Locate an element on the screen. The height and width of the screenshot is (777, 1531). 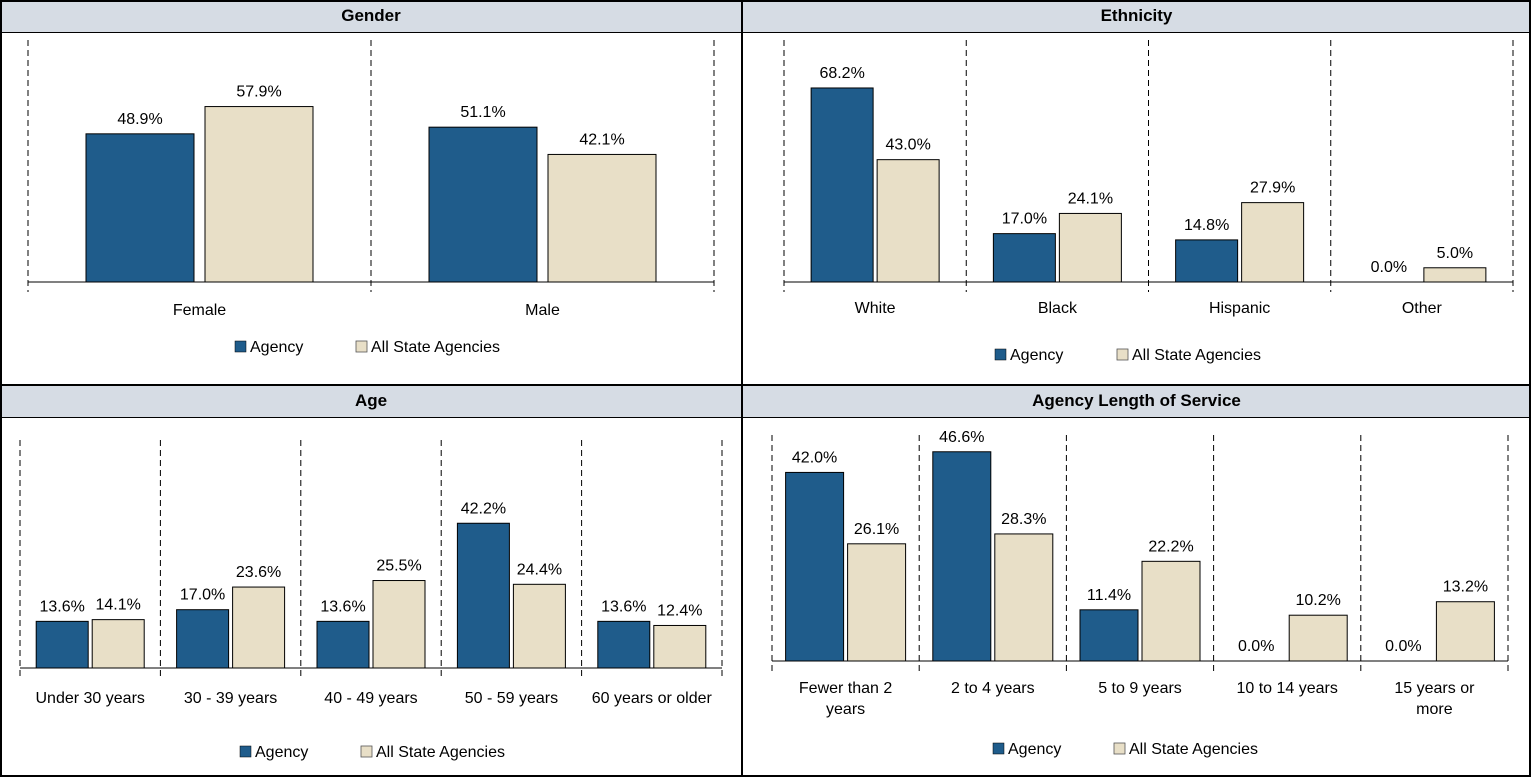
agency-value-label: 68.2% is located at coordinates (841, 73).